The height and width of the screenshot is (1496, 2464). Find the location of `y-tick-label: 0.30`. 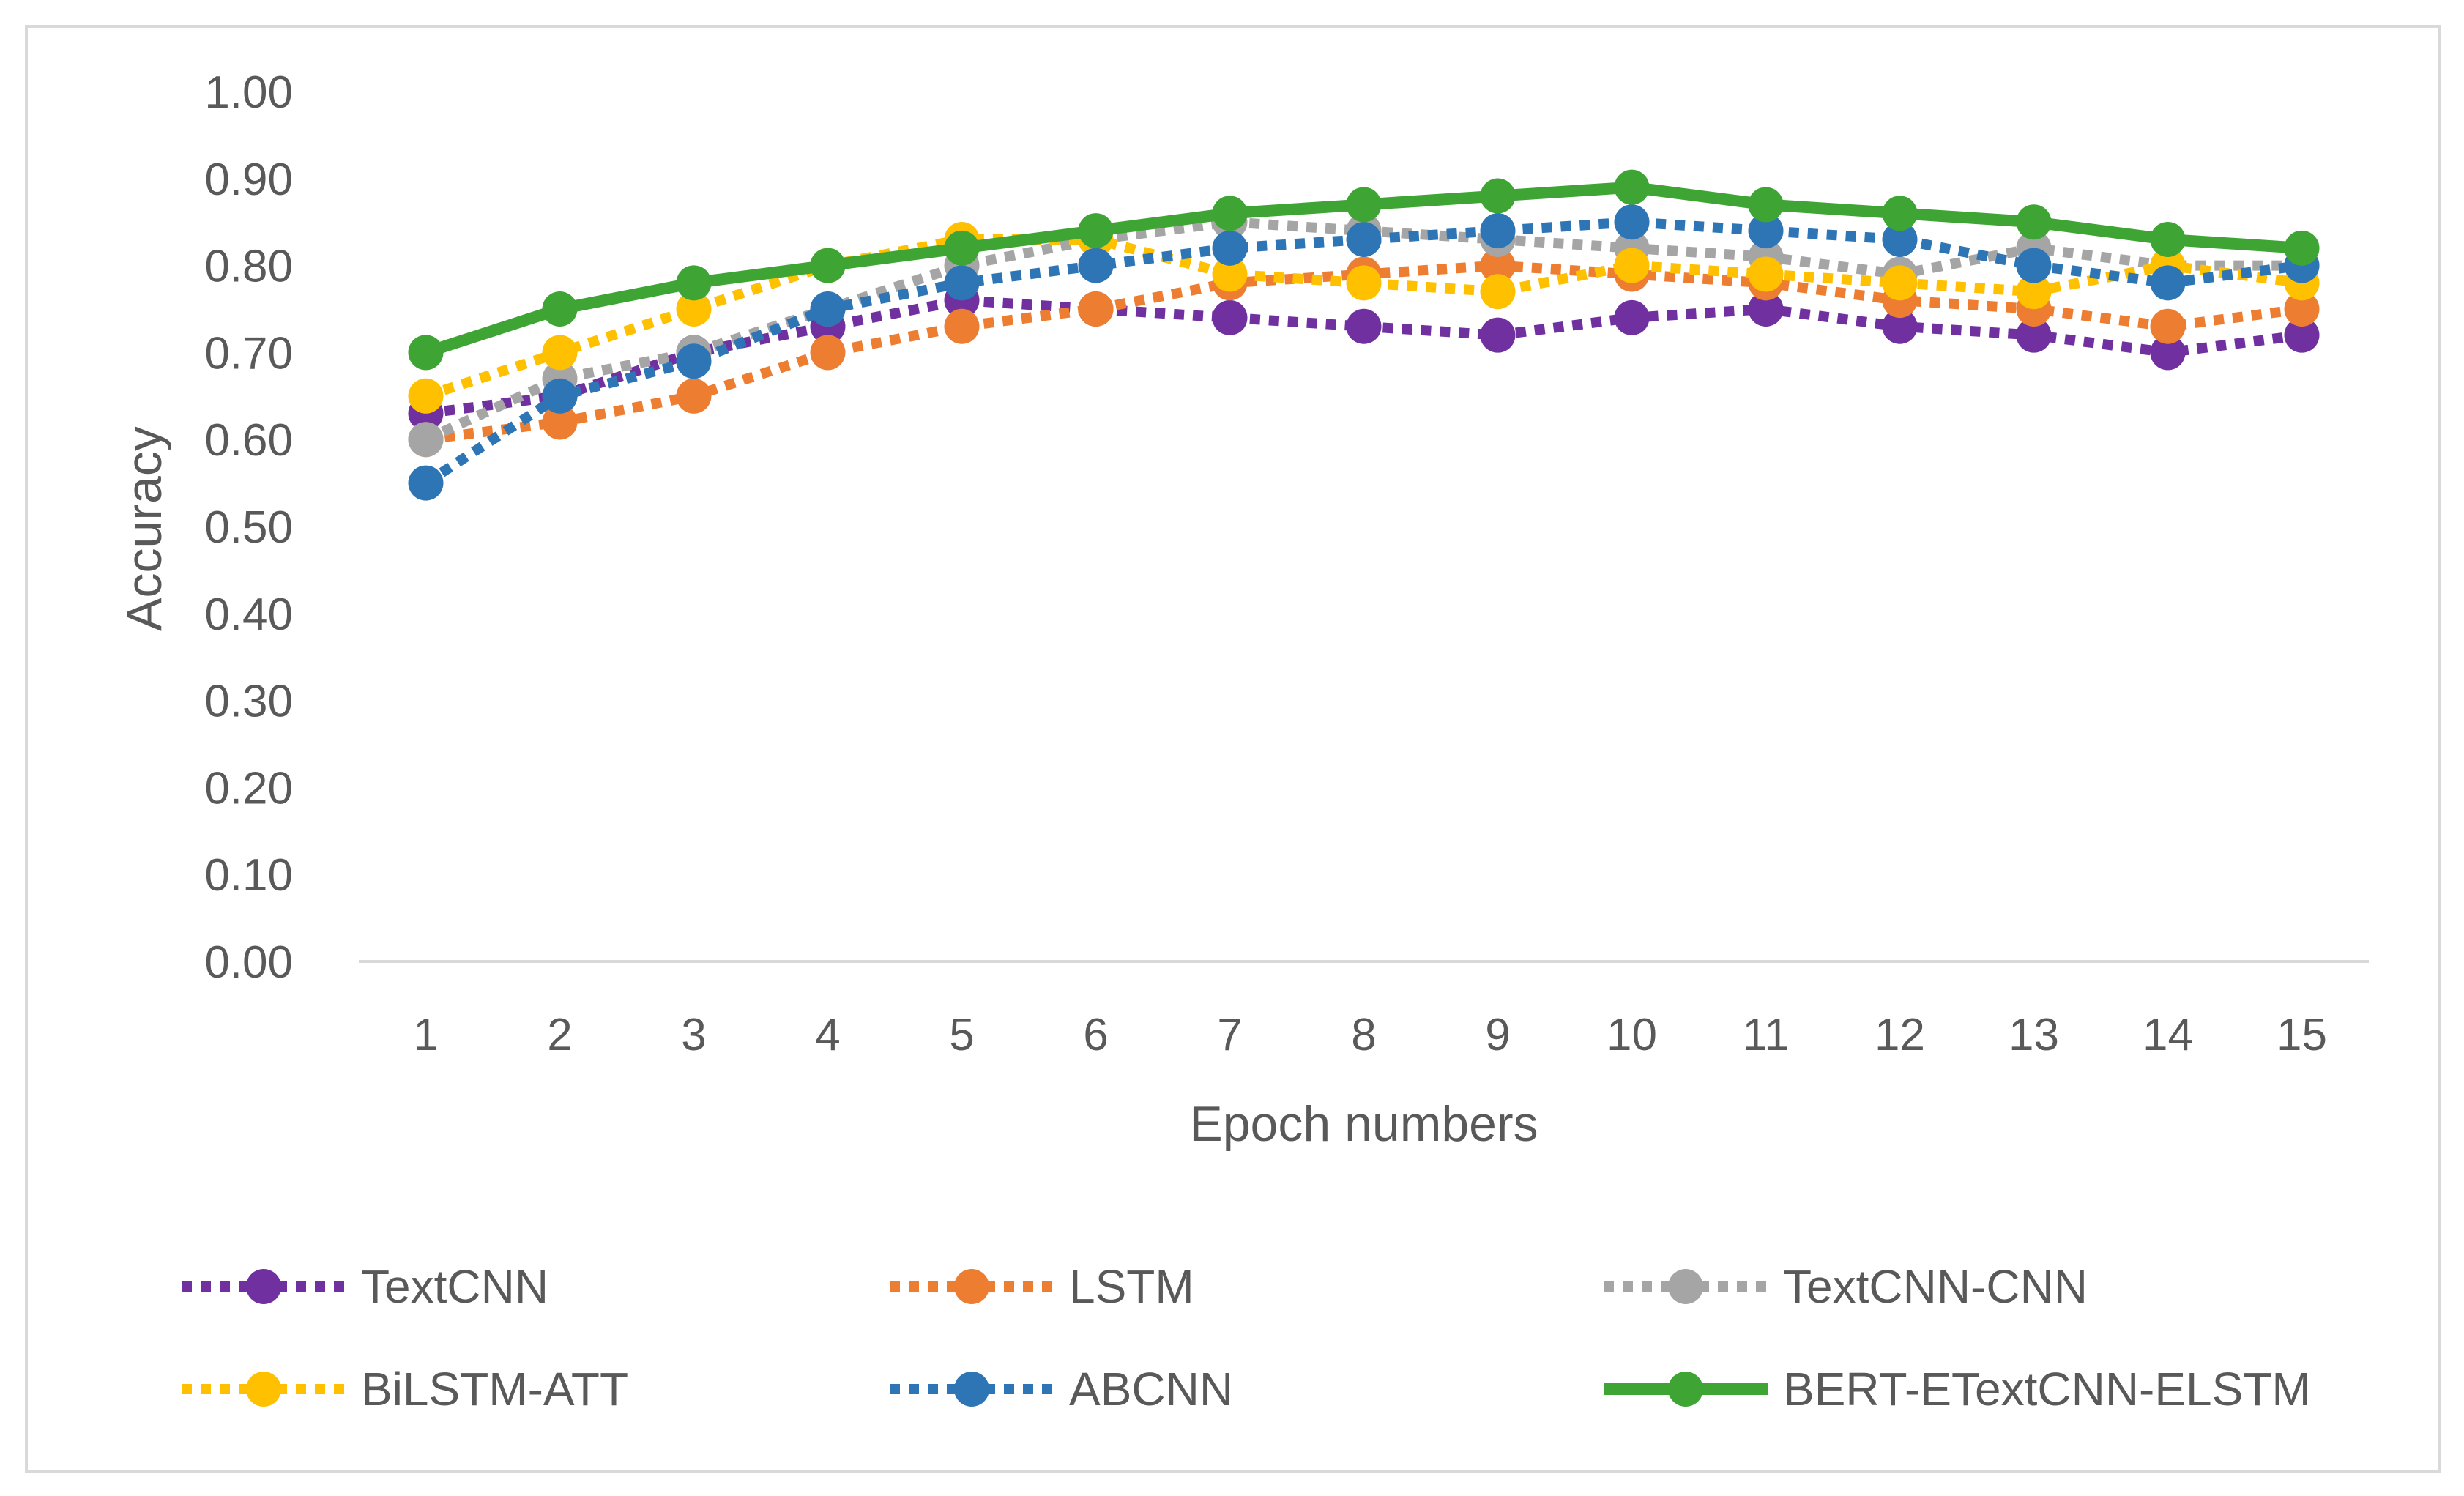

y-tick-label: 0.30 is located at coordinates (248, 702).